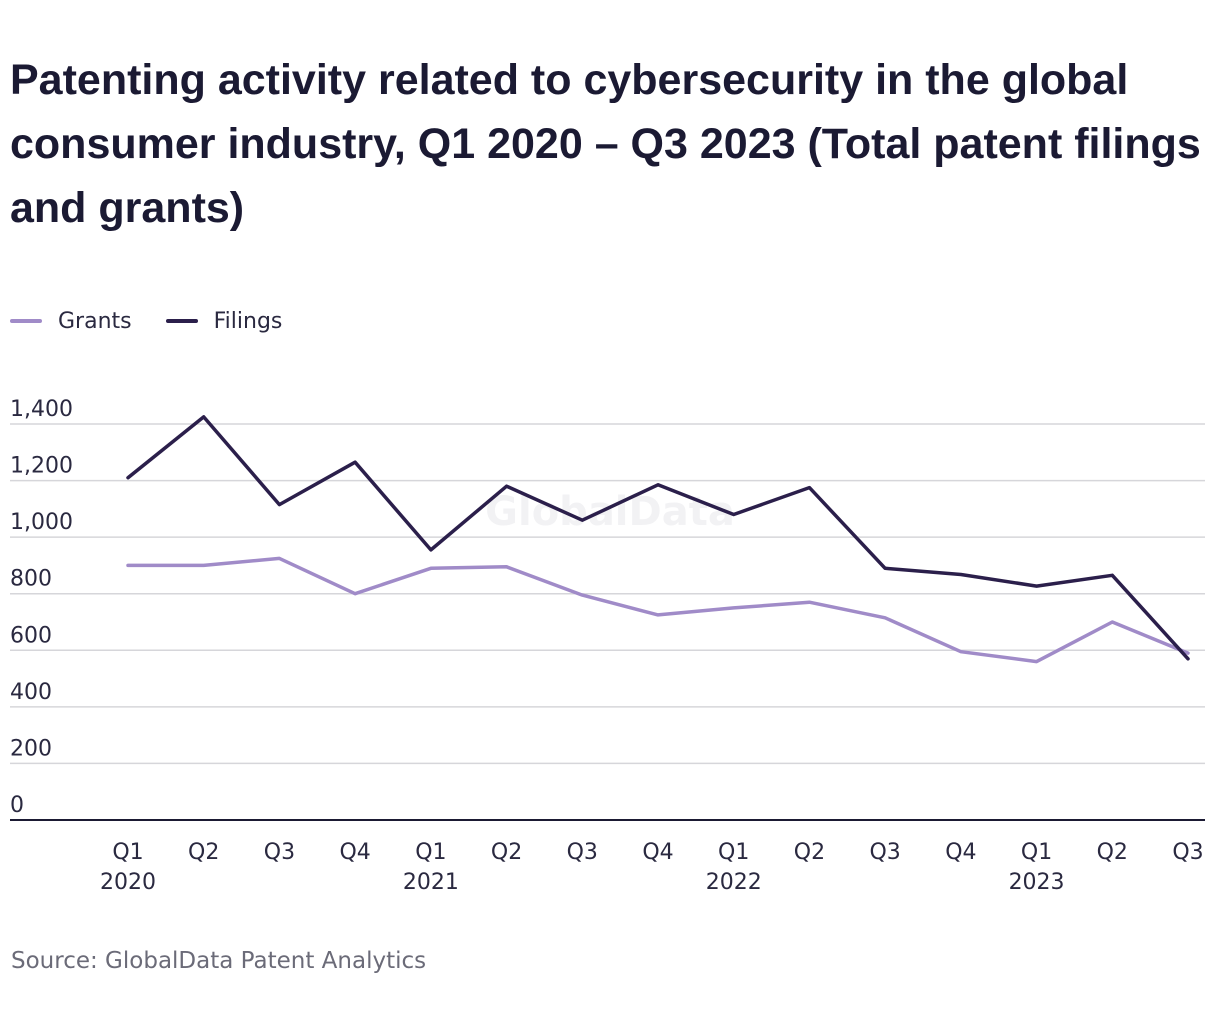  Describe the element at coordinates (1037, 882) in the screenshot. I see `x-tick-year-label: 2023` at that location.